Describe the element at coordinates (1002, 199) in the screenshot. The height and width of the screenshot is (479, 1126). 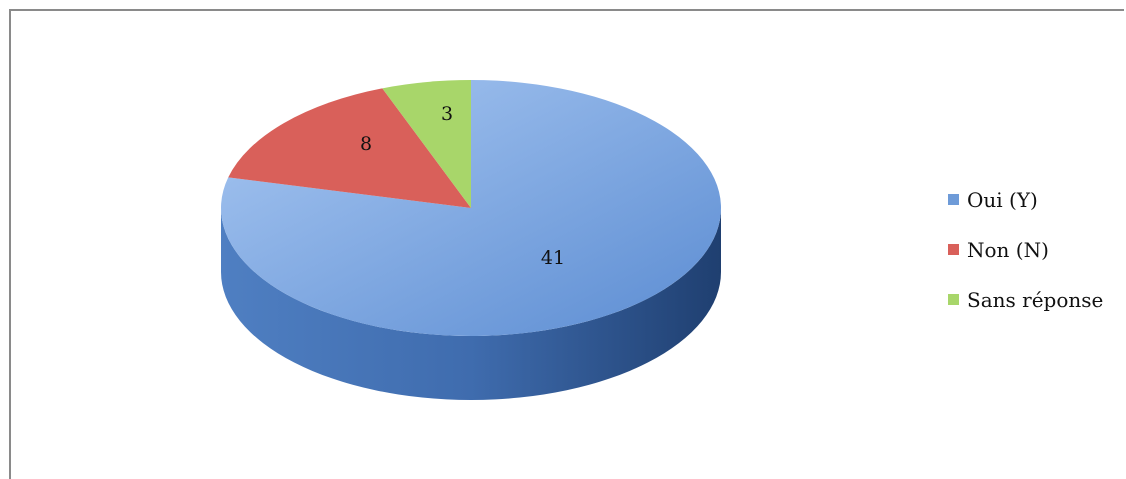
I see `legend-label-oui: Oui (Y)` at that location.